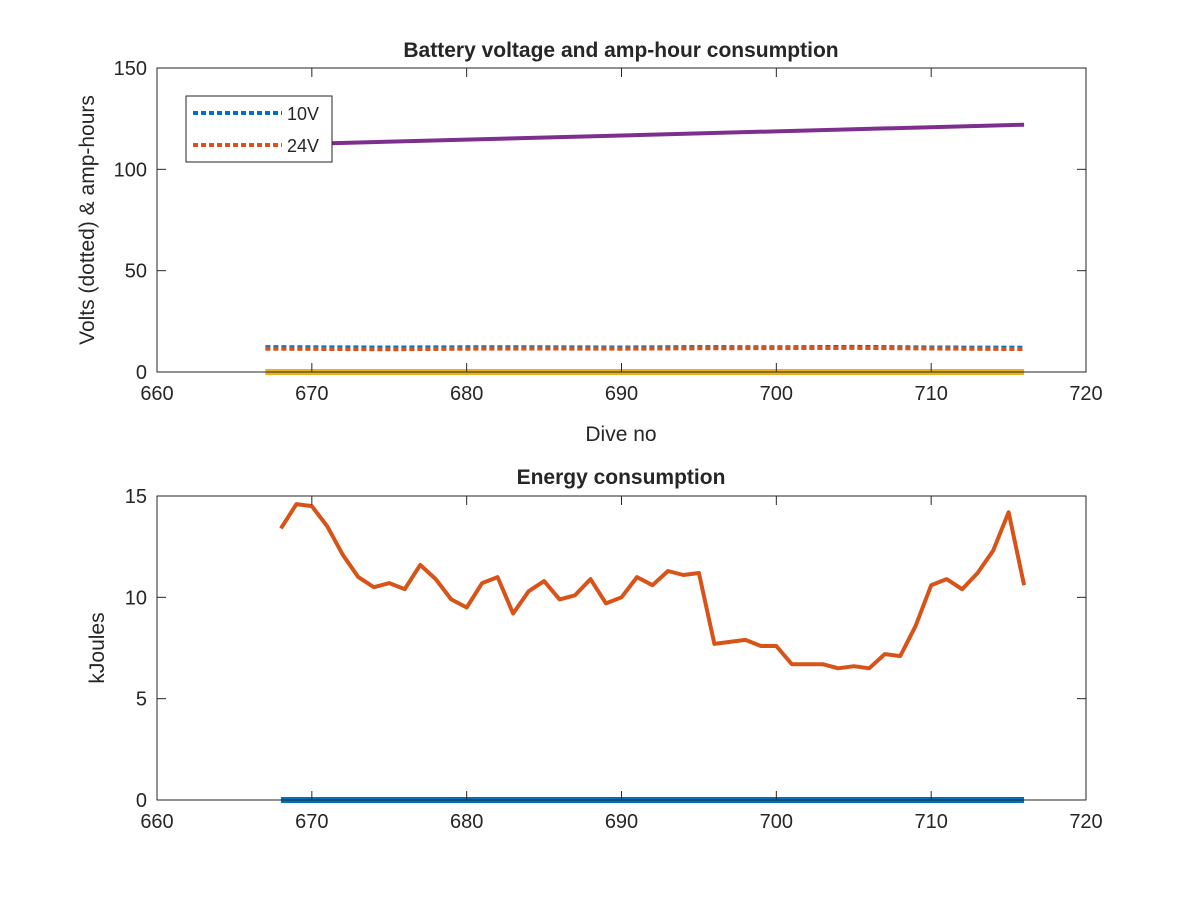 Image resolution: width=1200 pixels, height=900 pixels. What do you see at coordinates (87, 220) in the screenshot?
I see `y-axis-label: Volts (dotted) & amp-hours` at bounding box center [87, 220].